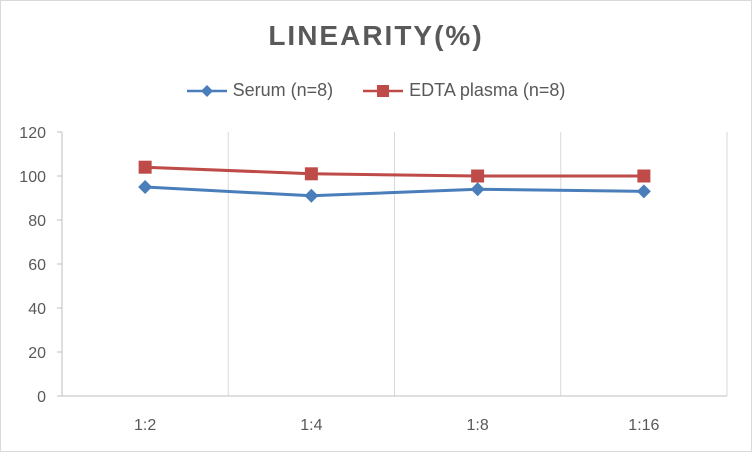  Describe the element at coordinates (394, 191) in the screenshot. I see `series-line-serum` at that location.